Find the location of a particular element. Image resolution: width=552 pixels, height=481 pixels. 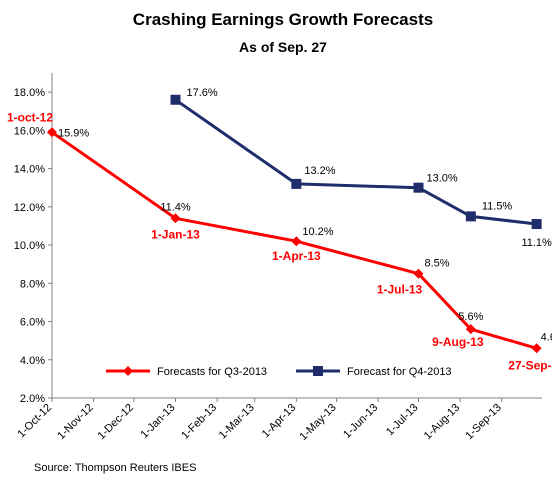

source-note: Source: Thompson Reuters IBES is located at coordinates (115, 468).